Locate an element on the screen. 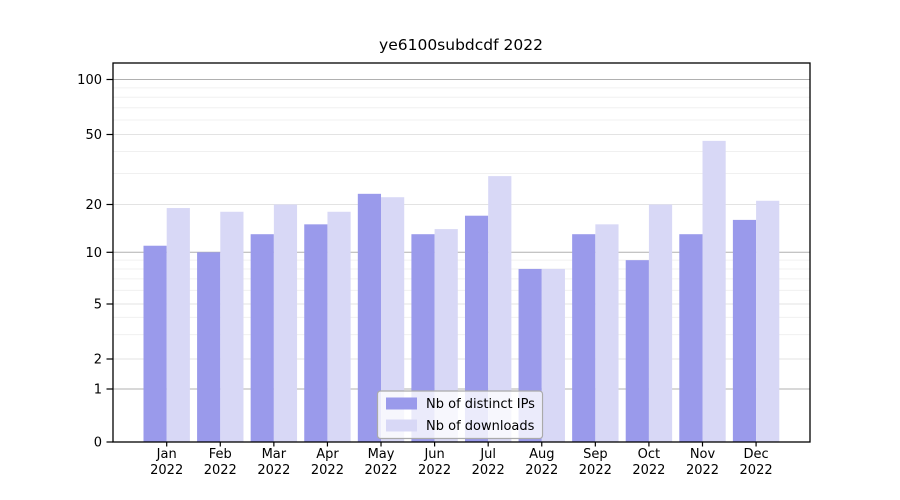 The width and height of the screenshot is (900, 500). x-tick-label-month: Jul is located at coordinates (487, 454).